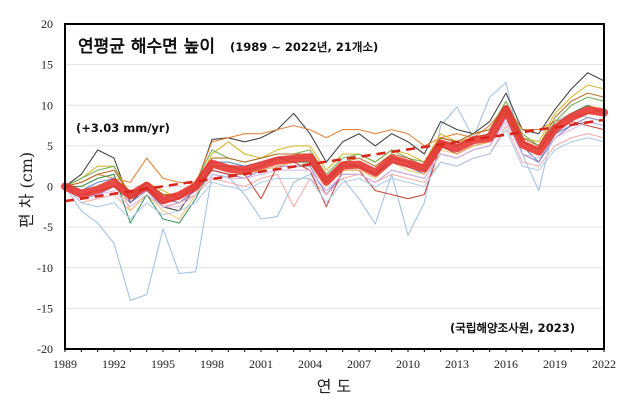 This screenshot has height=413, width=621. Describe the element at coordinates (304, 47) in the screenshot. I see `chart-subtitle: (1989 ~ 2022년, 21개소)` at that location.